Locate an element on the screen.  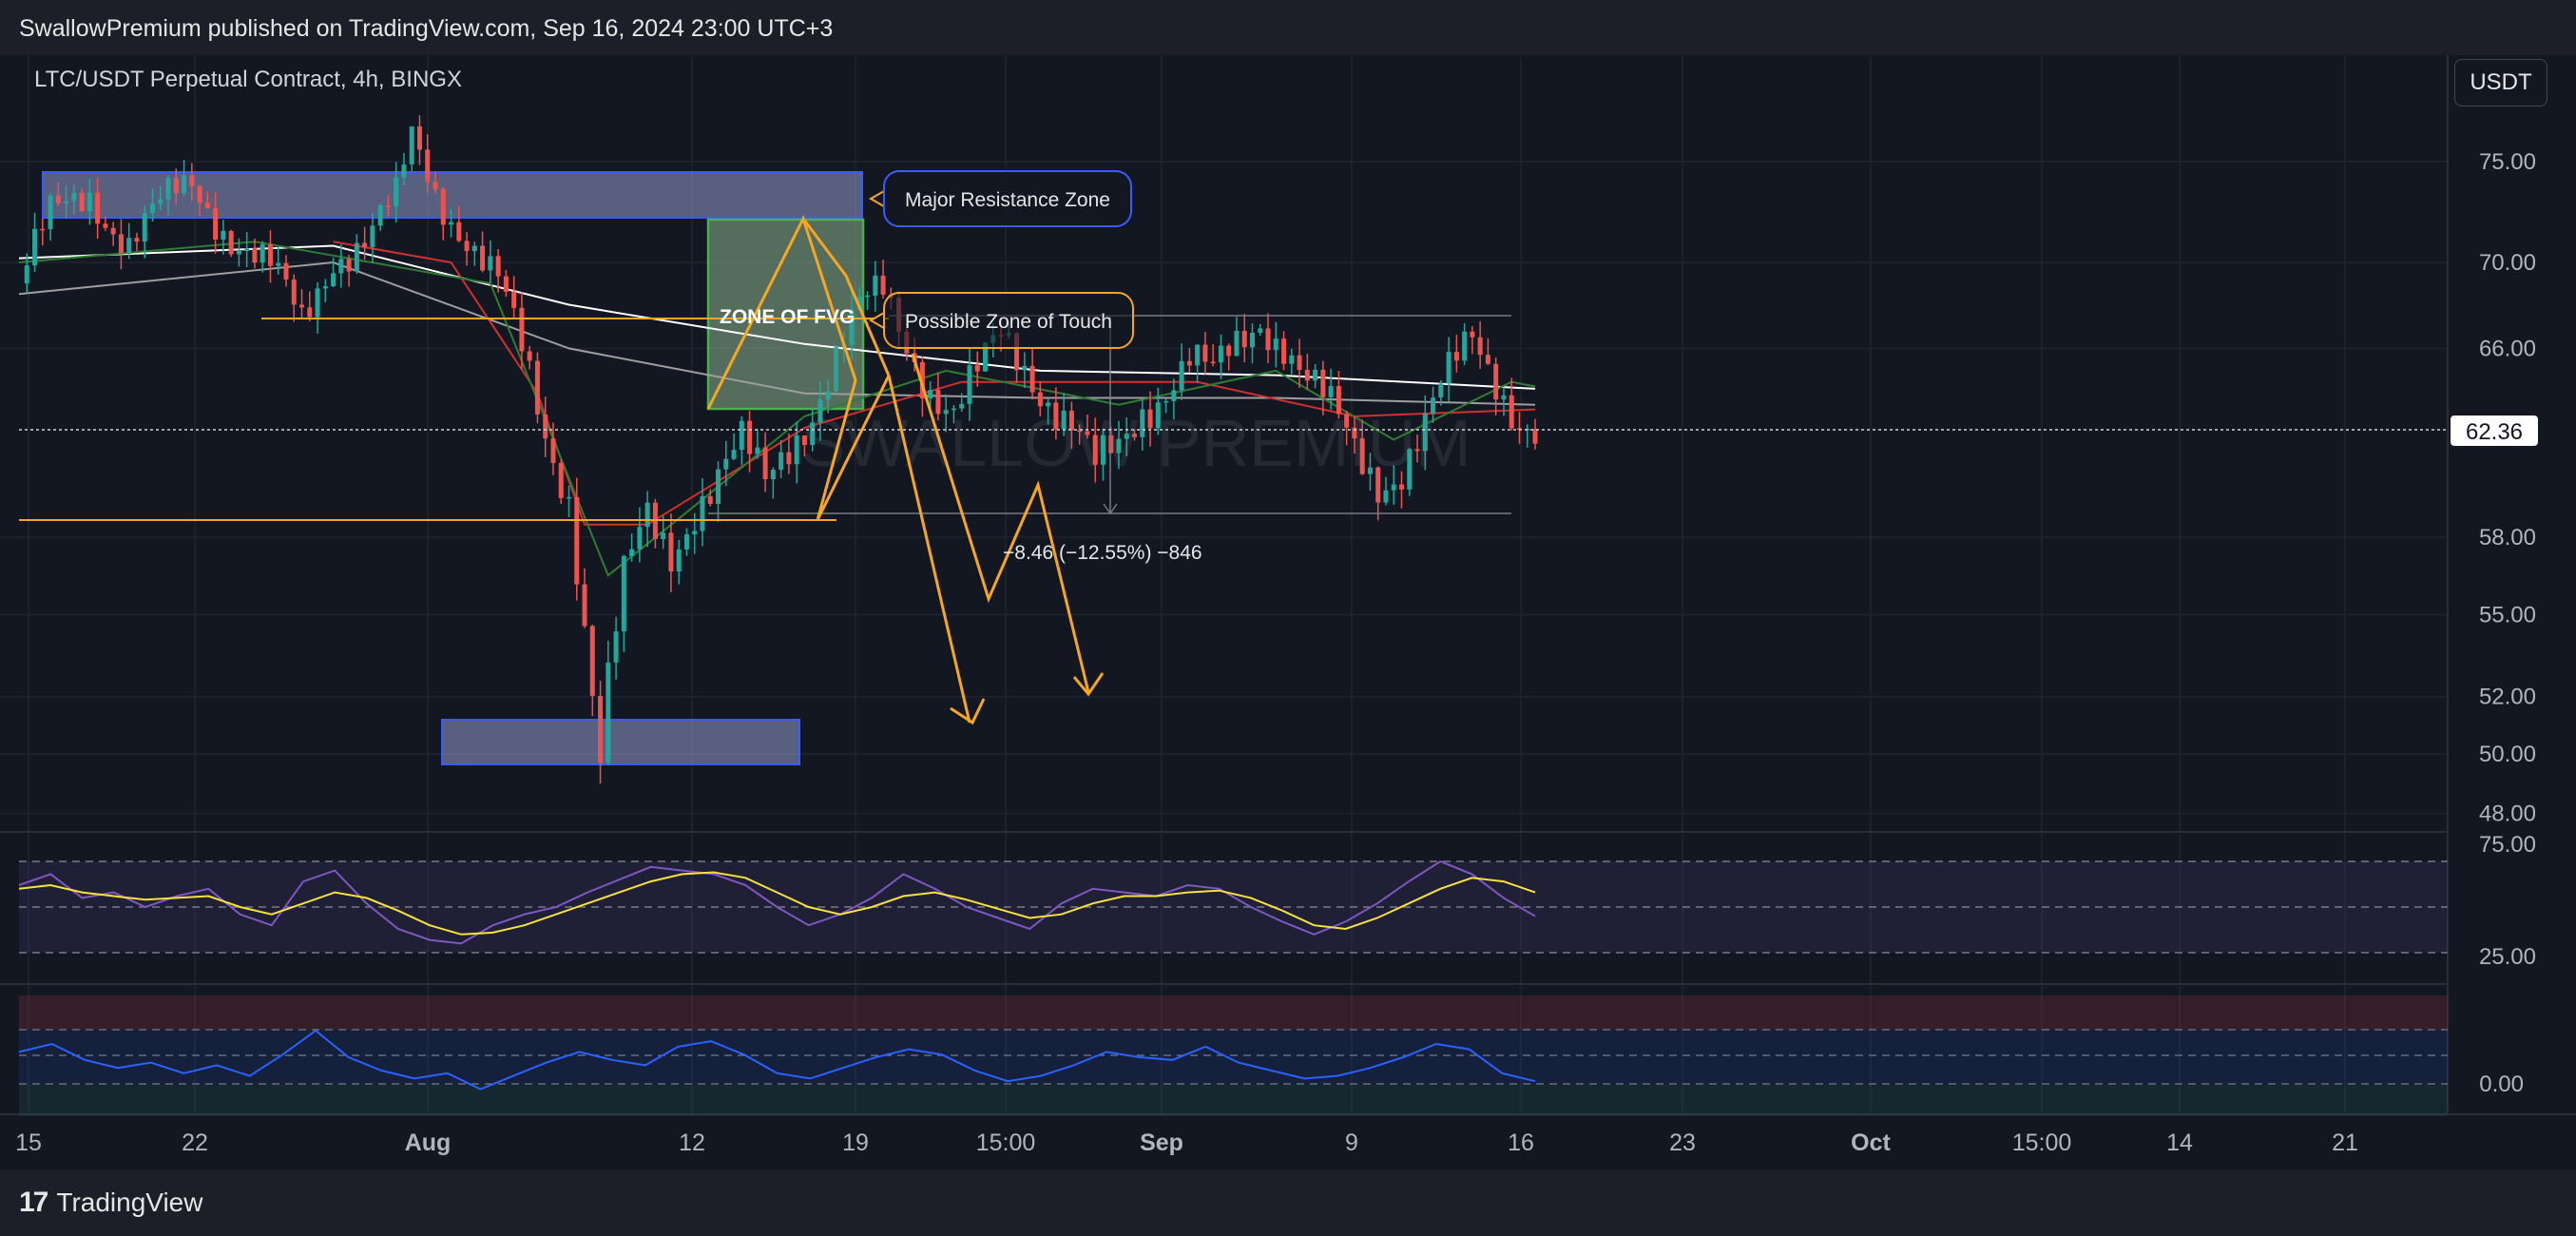
indicator-lines is located at coordinates (777, 975).